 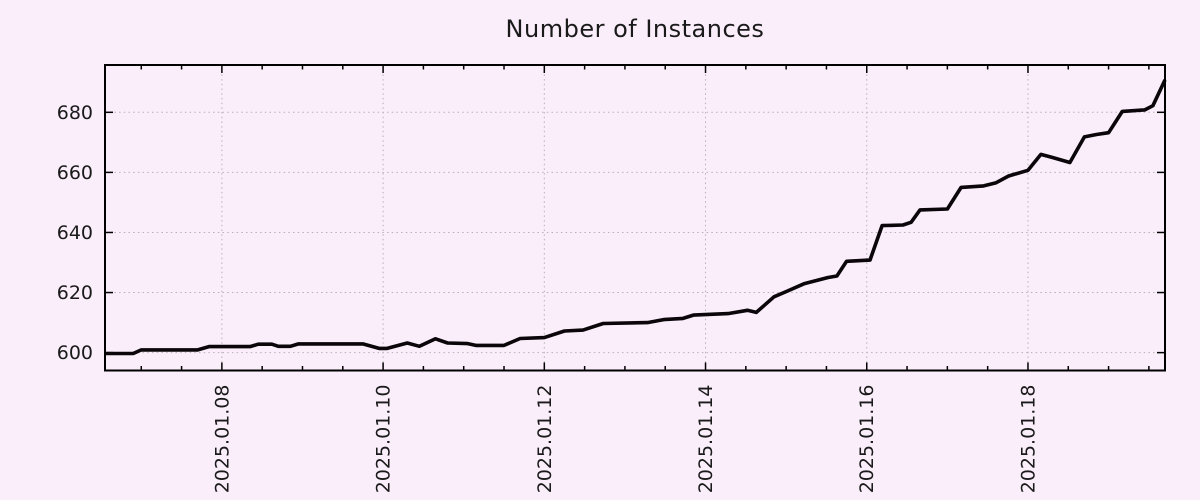 What do you see at coordinates (635, 29) in the screenshot?
I see `chart-title: Number of Instances` at bounding box center [635, 29].